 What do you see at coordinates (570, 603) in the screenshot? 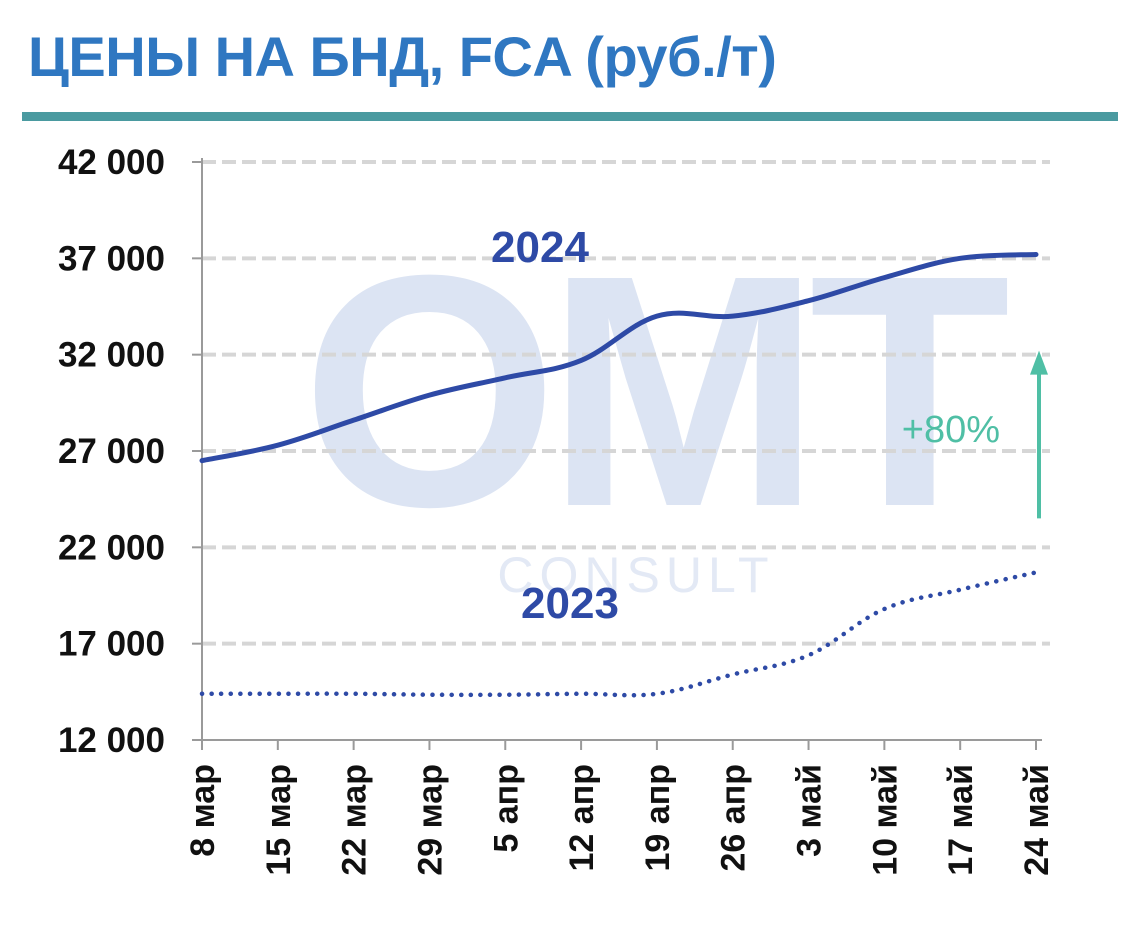
I see `series-label-2023: 2023` at bounding box center [570, 603].